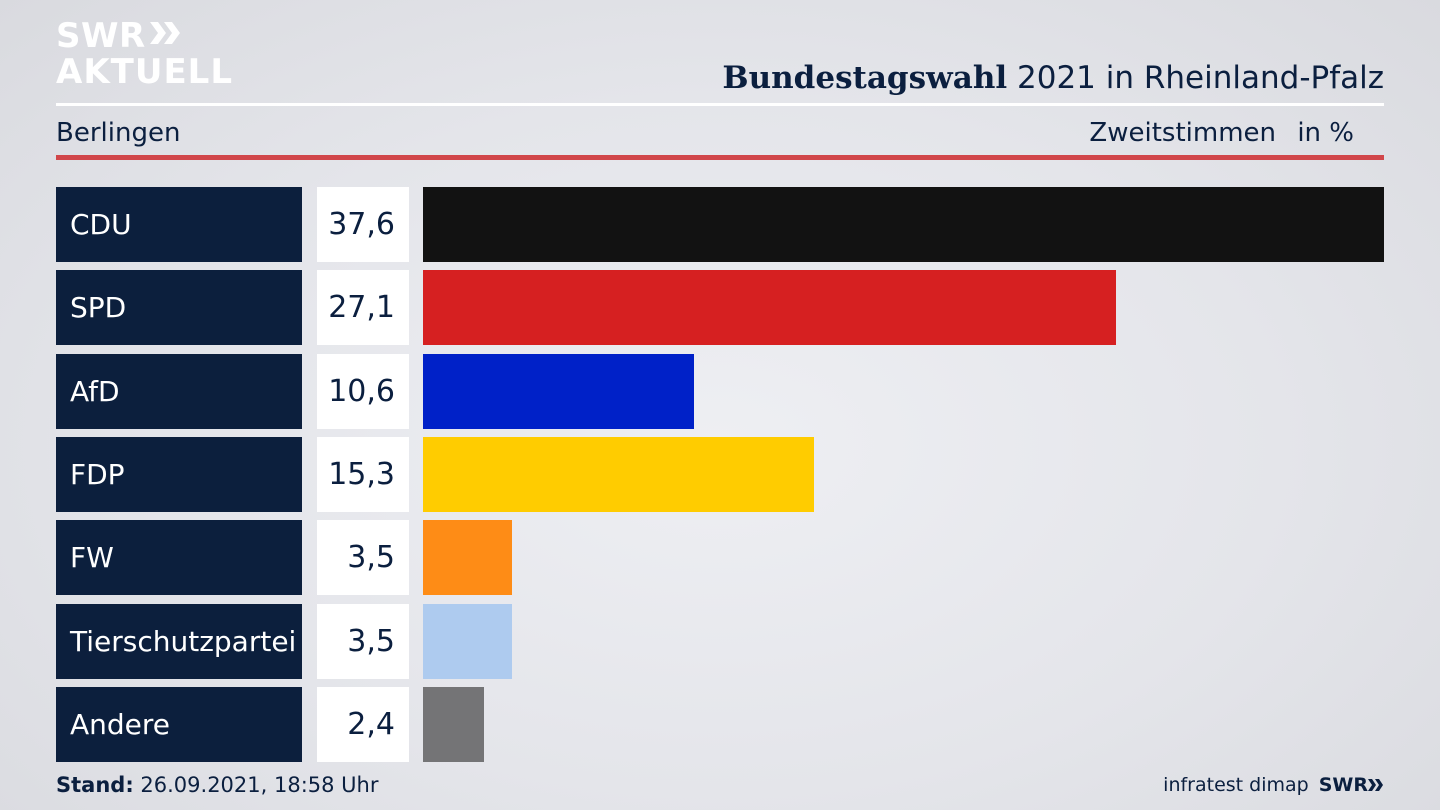 This screenshot has height=810, width=1440. Describe the element at coordinates (720, 558) in the screenshot. I see `bar-row: FW 3,5` at that location.